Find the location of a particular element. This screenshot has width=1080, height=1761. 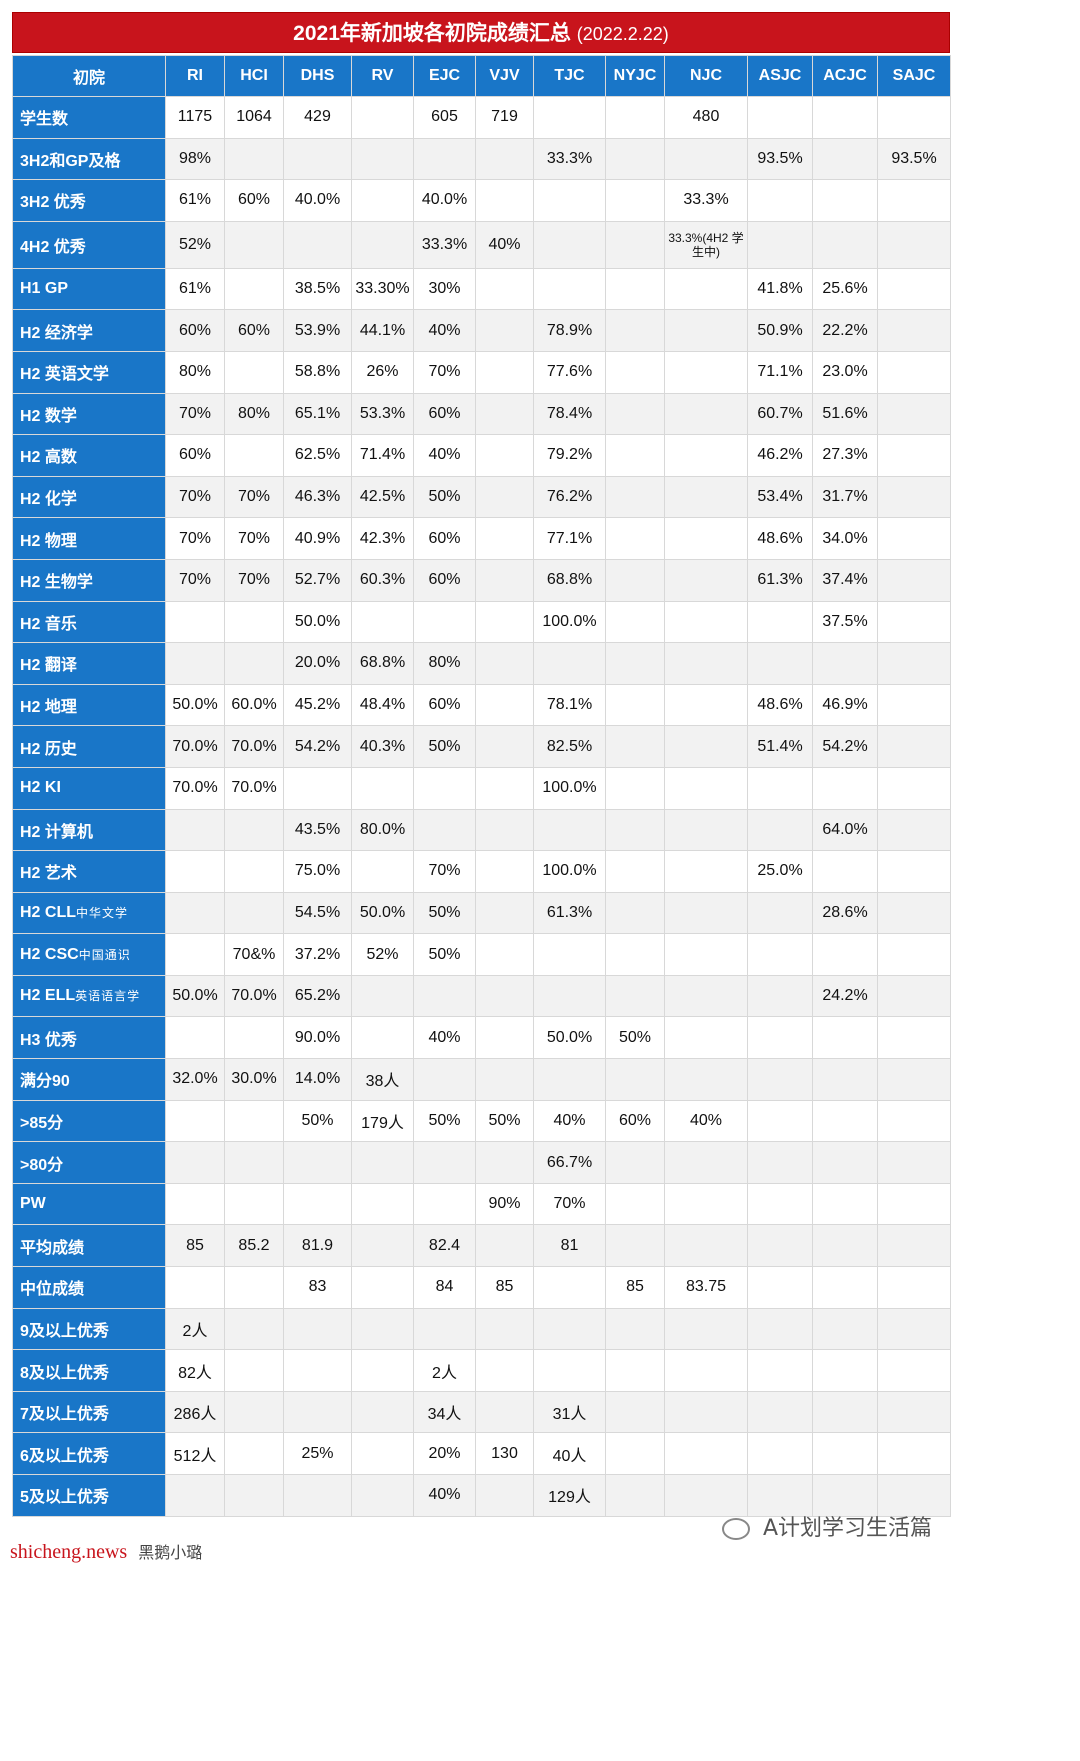

cell-note: 33.3%(4H2 学生中) is located at coordinates (706, 244).